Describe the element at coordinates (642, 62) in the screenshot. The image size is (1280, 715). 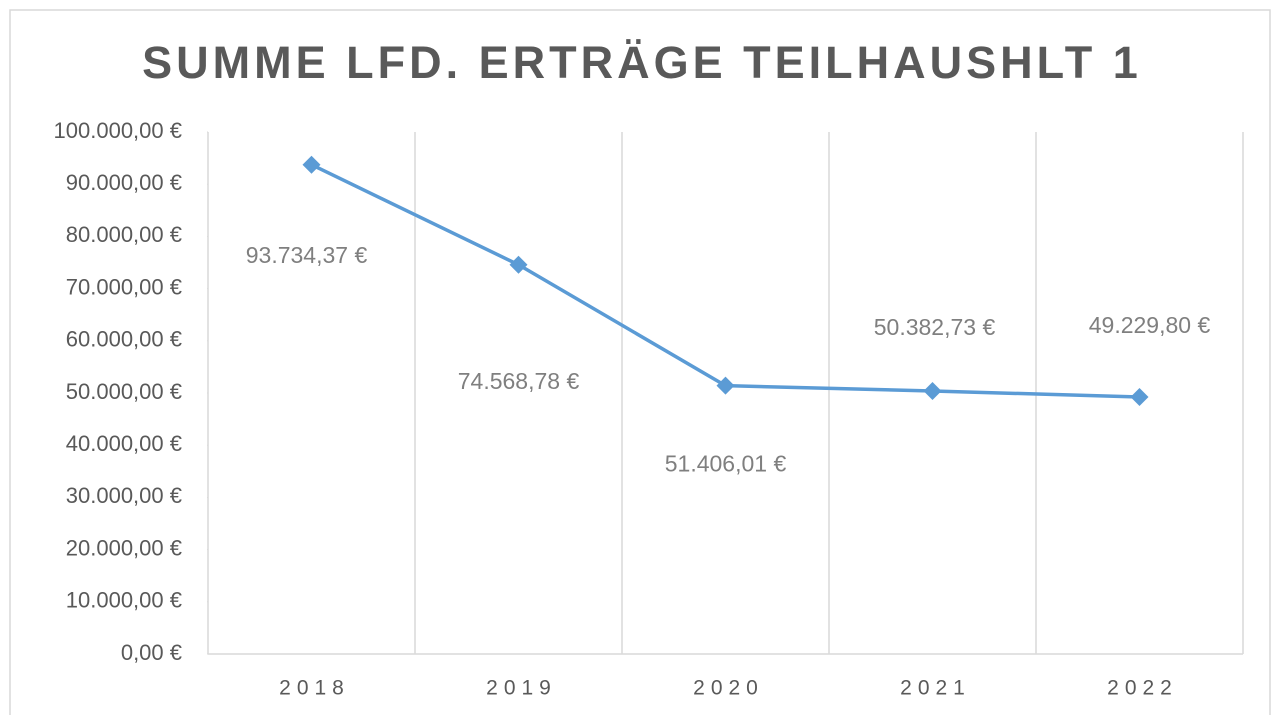
I see `chart-title: SUMME LFD. ERTRÄGE TEILHAUSHLT 1` at that location.